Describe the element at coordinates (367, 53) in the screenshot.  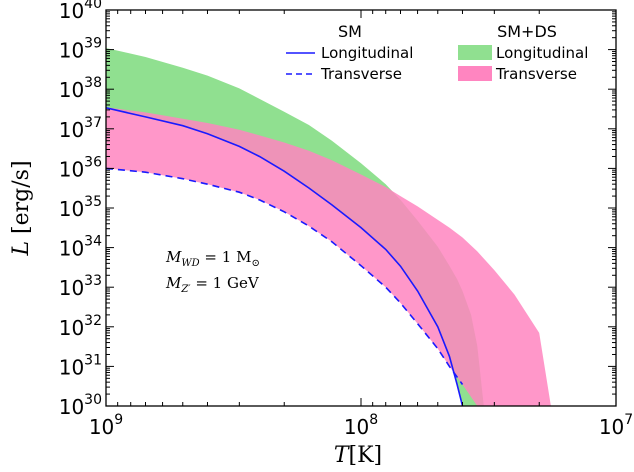
I see `legend-sm-longitudinal-label: Longitudinal` at that location.